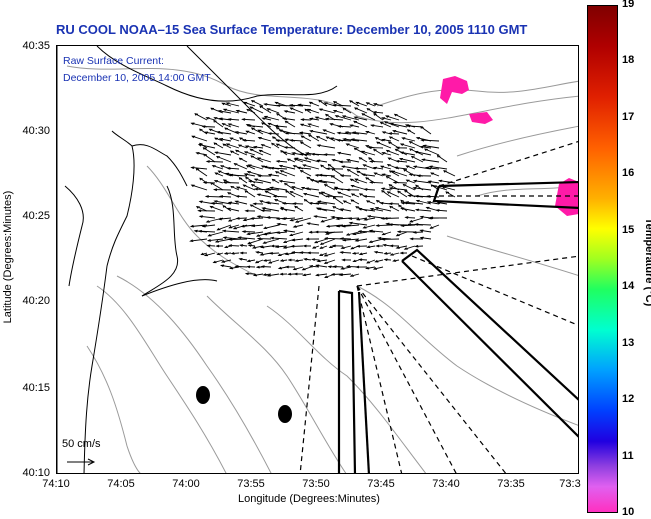  I want to click on colorbar-tick: 10, so click(628, 512).